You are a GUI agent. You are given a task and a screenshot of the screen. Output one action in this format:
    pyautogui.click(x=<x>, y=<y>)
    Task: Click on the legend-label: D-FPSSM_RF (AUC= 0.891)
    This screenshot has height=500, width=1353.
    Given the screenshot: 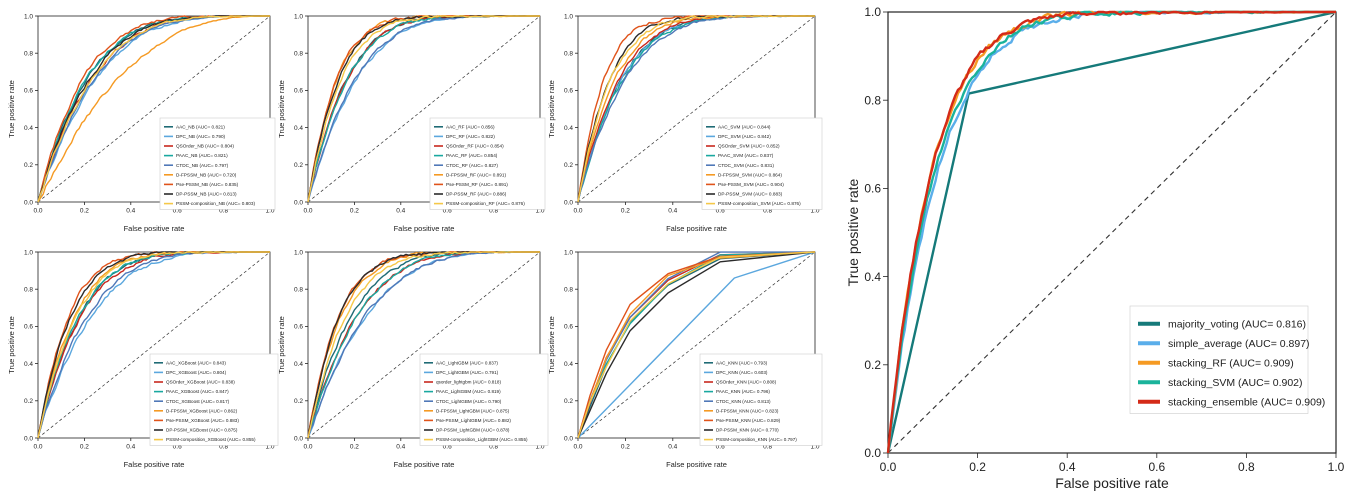 What is the action you would take?
    pyautogui.click(x=476, y=174)
    